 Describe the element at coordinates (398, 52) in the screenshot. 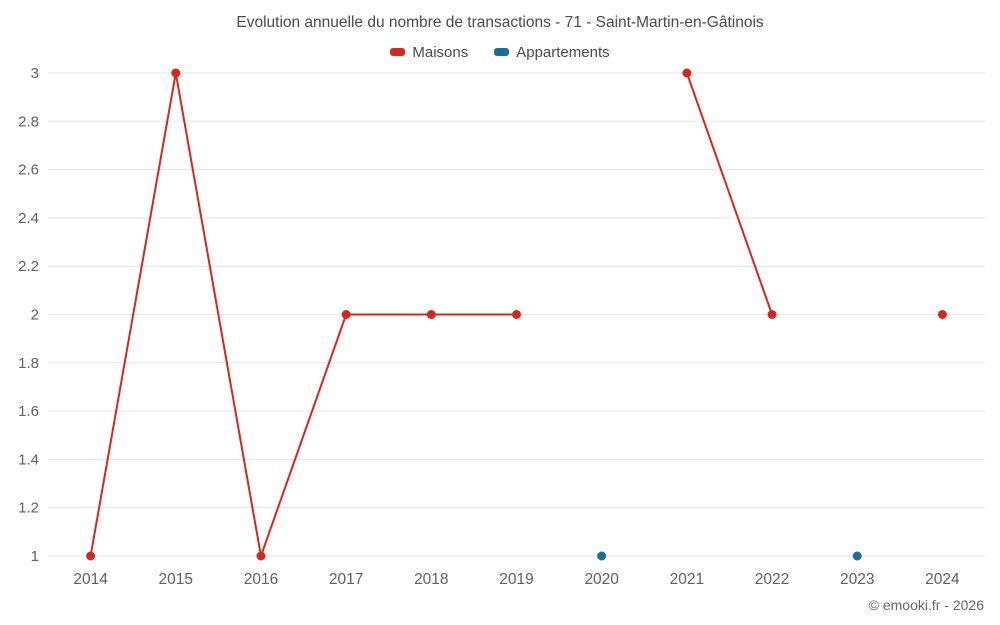

I see `legend-marker-maisons` at that location.